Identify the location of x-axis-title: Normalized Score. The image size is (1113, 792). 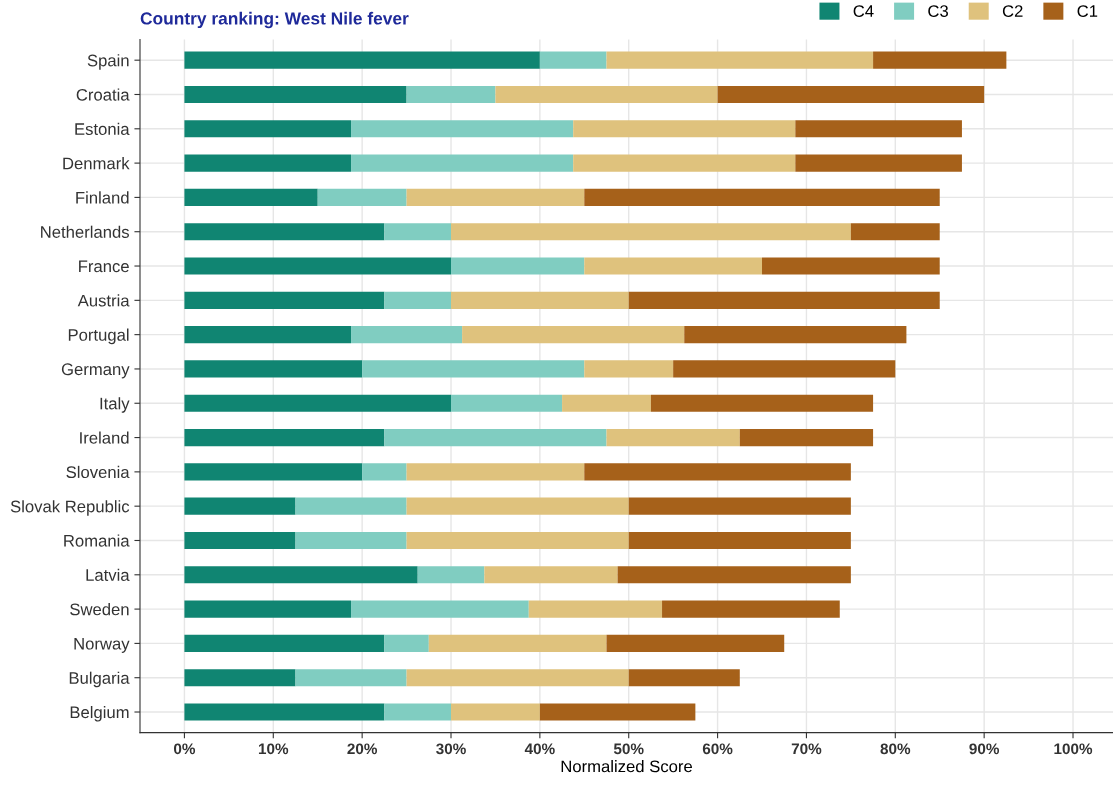
(626, 766).